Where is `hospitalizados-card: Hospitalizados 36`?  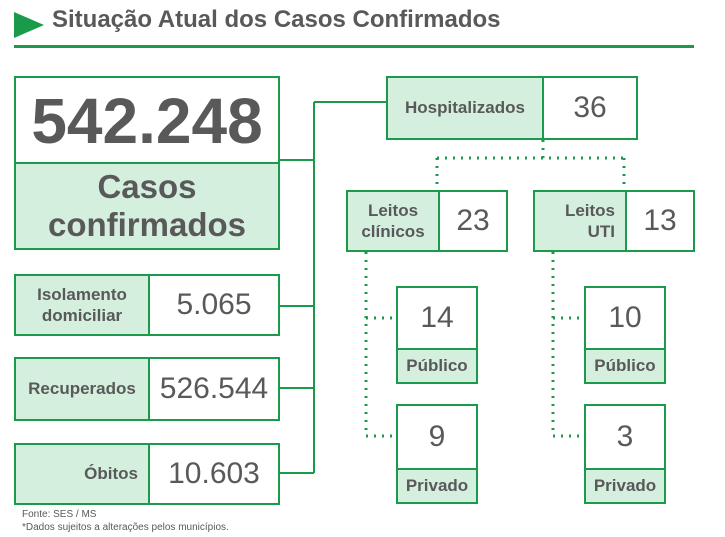
hospitalizados-card: Hospitalizados 36 is located at coordinates (512, 108).